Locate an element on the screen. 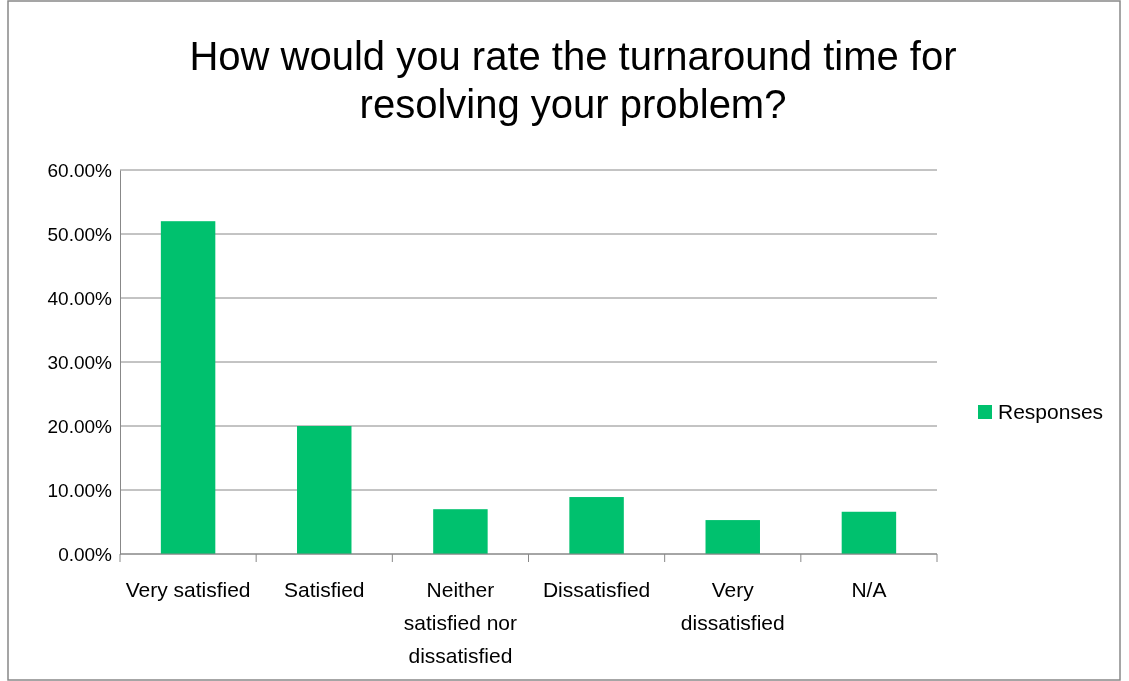  chart-title: How would you rate the turnaround time for resolving your problem? is located at coordinates (573, 80).